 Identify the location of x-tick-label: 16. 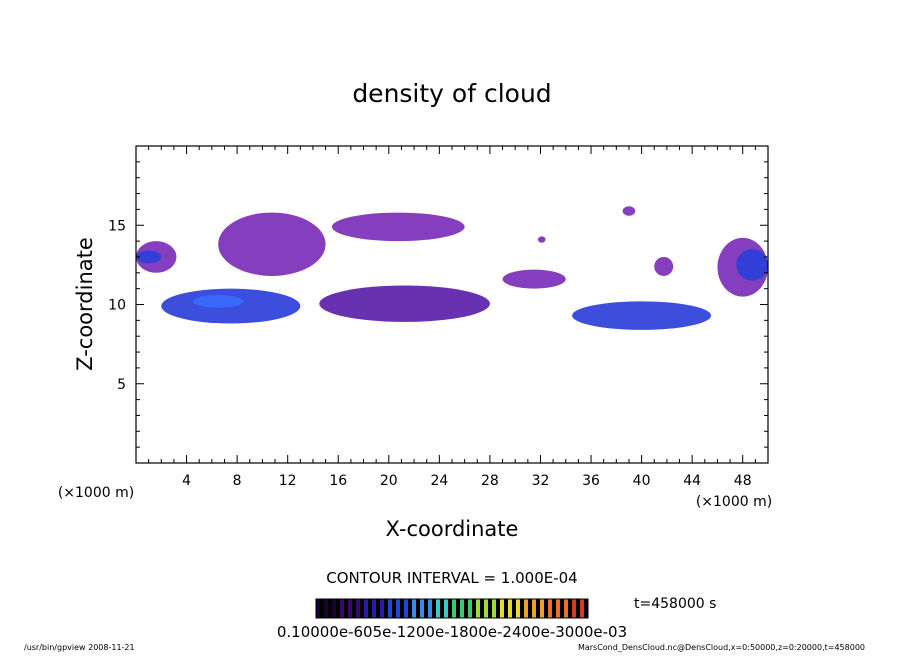
(338, 481).